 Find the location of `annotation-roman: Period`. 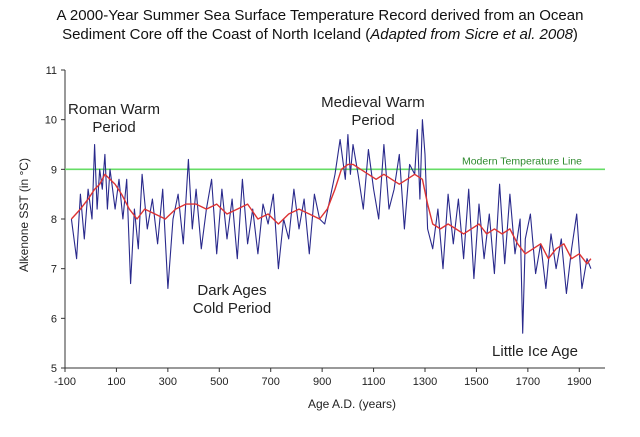

annotation-roman: Period is located at coordinates (113, 127).